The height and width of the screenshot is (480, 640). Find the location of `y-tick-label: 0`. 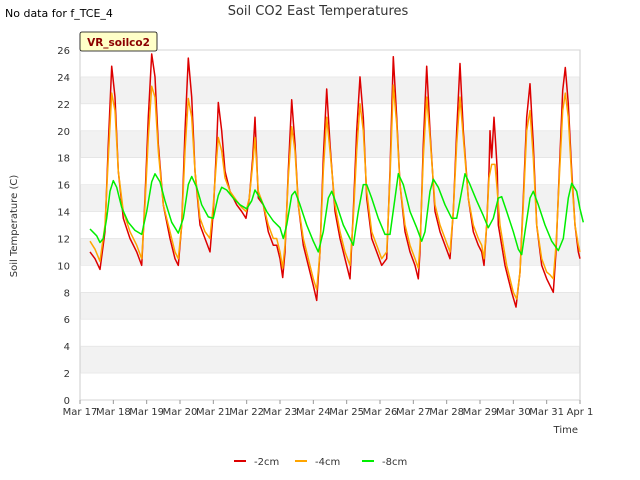

y-tick-label: 0 is located at coordinates (67, 401).